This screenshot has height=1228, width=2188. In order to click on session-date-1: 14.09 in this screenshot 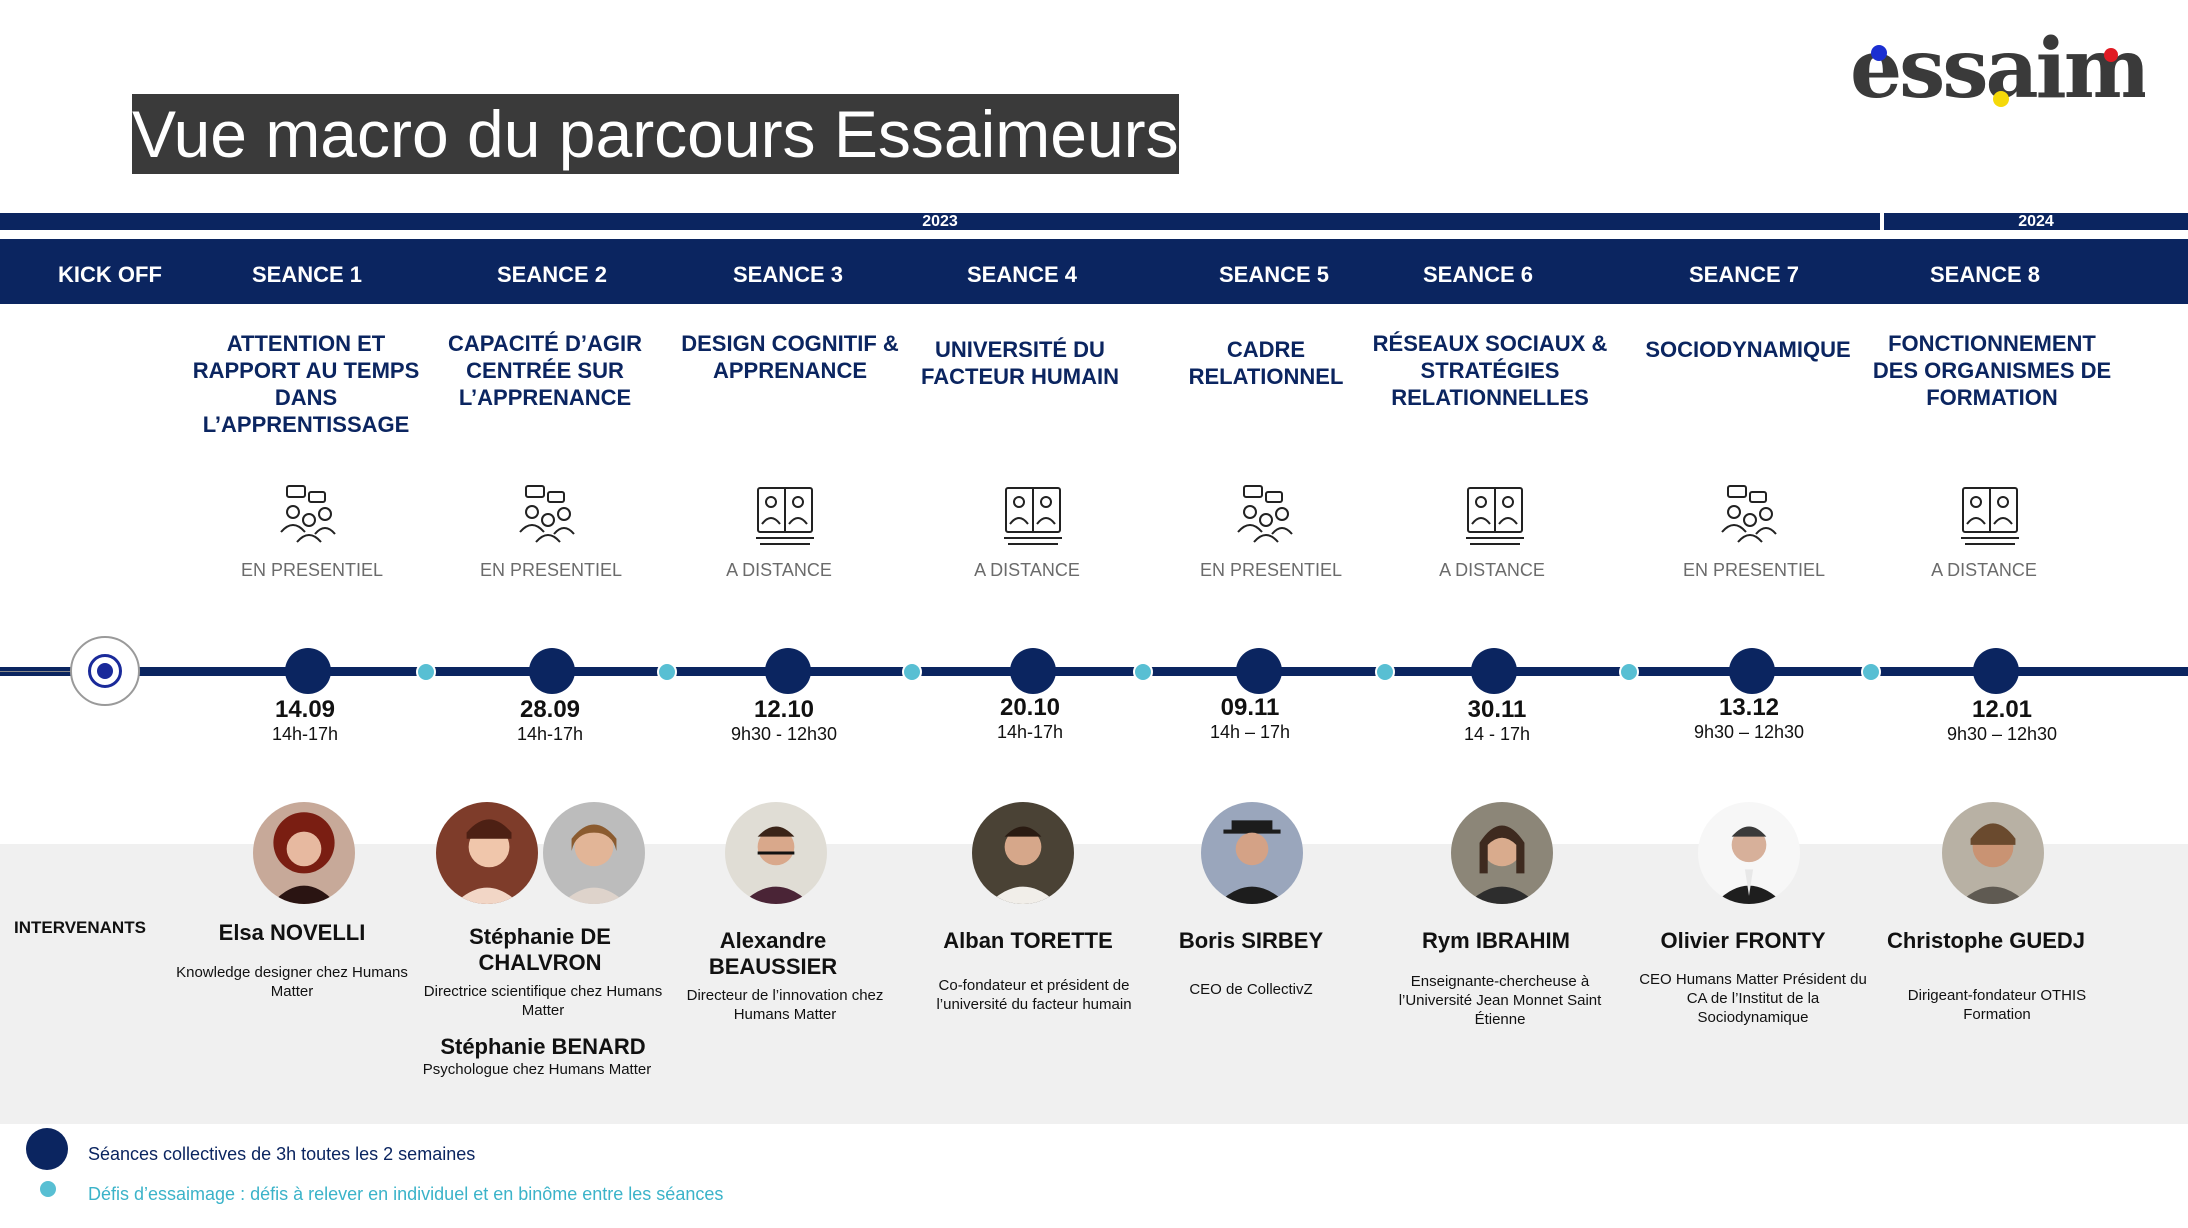, I will do `click(305, 709)`.